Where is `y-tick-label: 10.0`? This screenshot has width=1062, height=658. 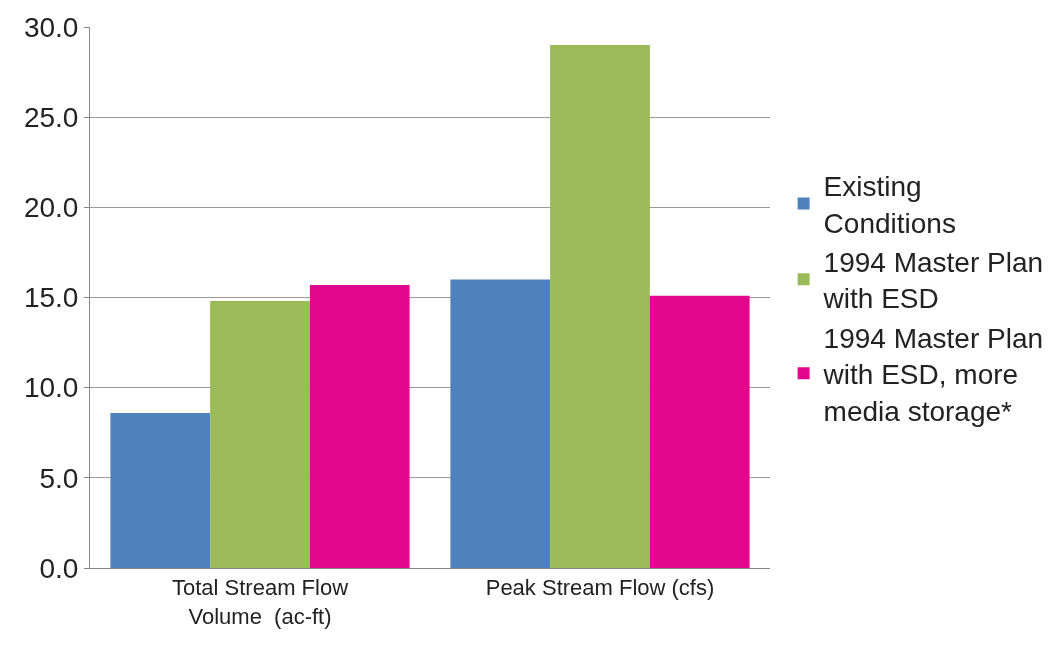
y-tick-label: 10.0 is located at coordinates (51, 388).